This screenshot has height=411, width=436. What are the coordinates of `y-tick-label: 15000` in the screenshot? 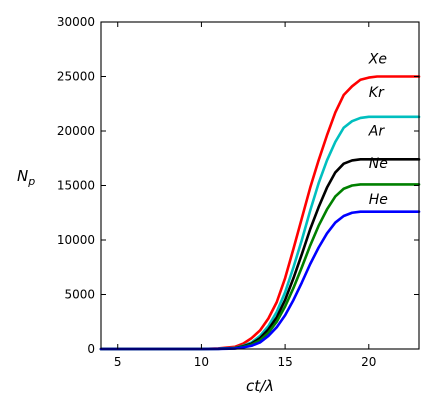 It's located at (76, 186).